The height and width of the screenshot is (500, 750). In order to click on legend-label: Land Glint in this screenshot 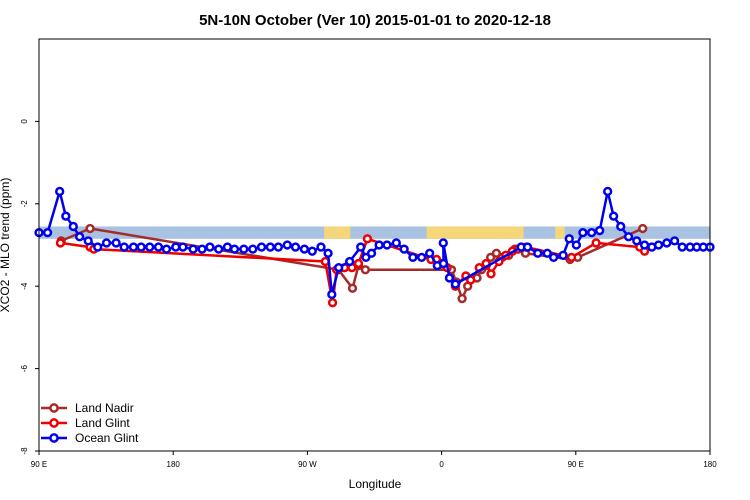, I will do `click(102, 423)`.